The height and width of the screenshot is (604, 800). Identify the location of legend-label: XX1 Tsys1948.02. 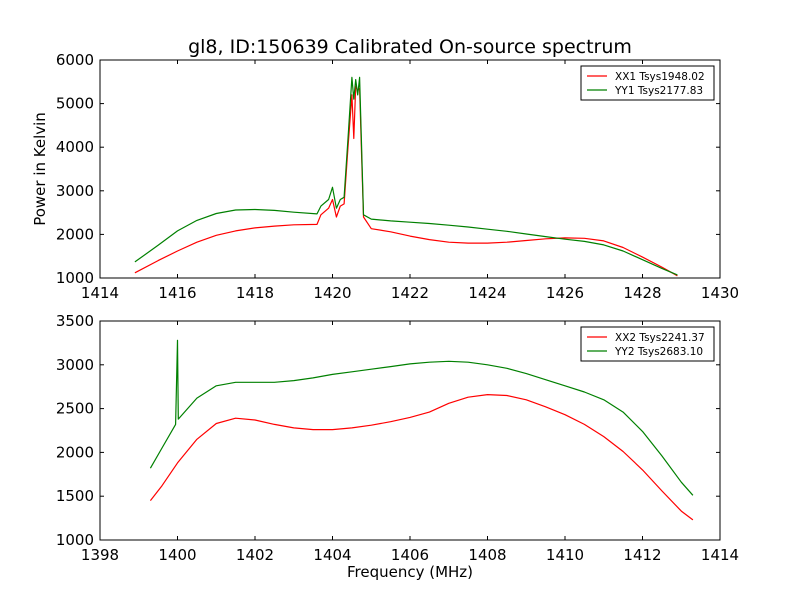
(660, 77).